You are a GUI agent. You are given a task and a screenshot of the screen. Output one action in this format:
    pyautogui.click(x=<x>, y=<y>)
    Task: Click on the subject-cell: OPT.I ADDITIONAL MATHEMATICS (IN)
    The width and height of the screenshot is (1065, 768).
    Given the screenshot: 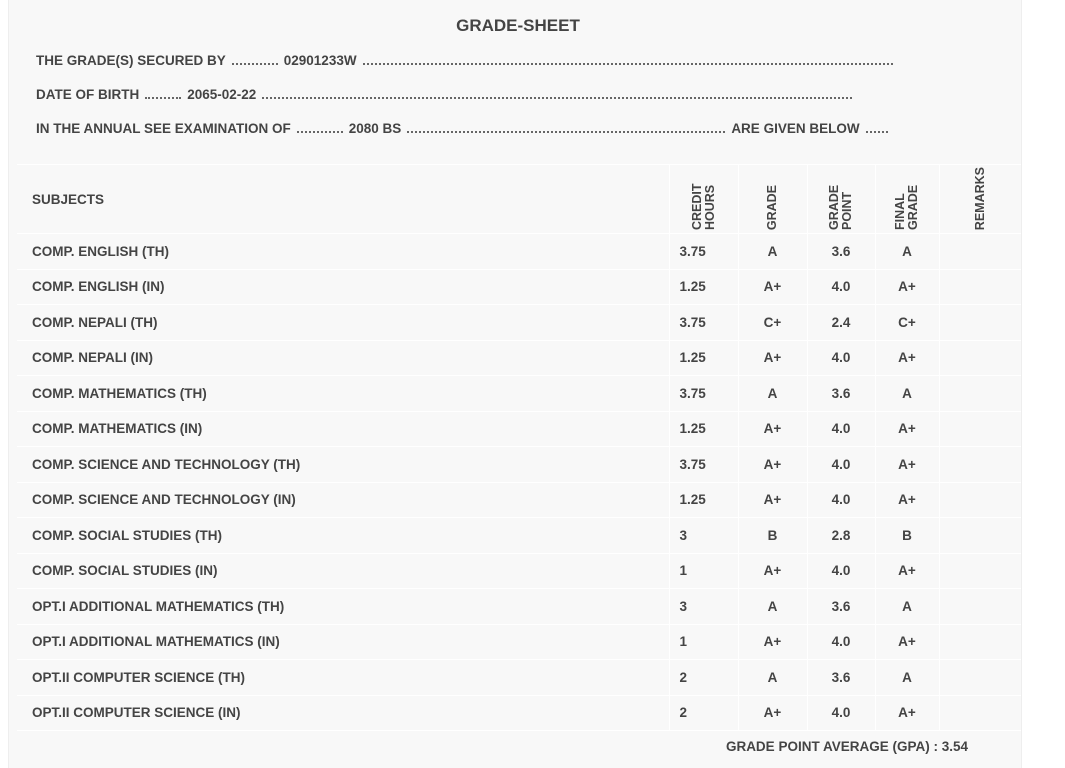 What is the action you would take?
    pyautogui.click(x=343, y=642)
    